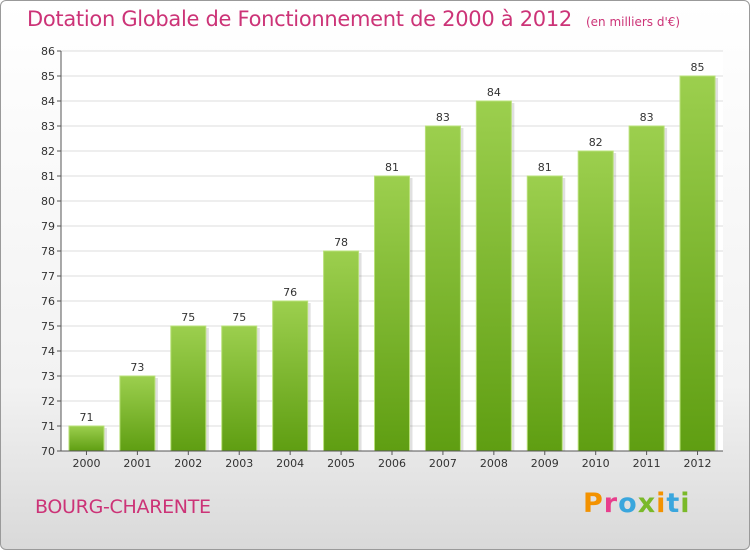 Image resolution: width=750 pixels, height=550 pixels. Describe the element at coordinates (137, 367) in the screenshot. I see `data-label: 73` at that location.